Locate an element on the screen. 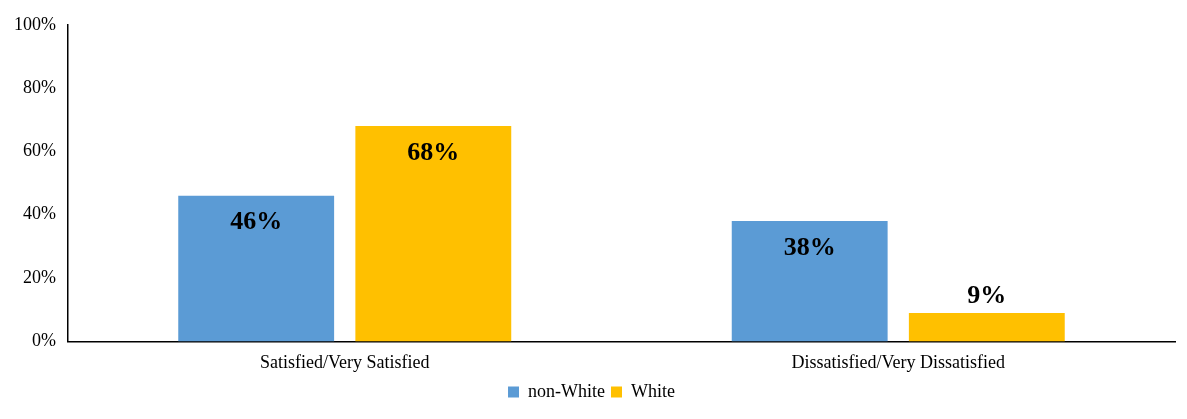 This screenshot has height=419, width=1187. y-tick-label: 60% is located at coordinates (39, 150).